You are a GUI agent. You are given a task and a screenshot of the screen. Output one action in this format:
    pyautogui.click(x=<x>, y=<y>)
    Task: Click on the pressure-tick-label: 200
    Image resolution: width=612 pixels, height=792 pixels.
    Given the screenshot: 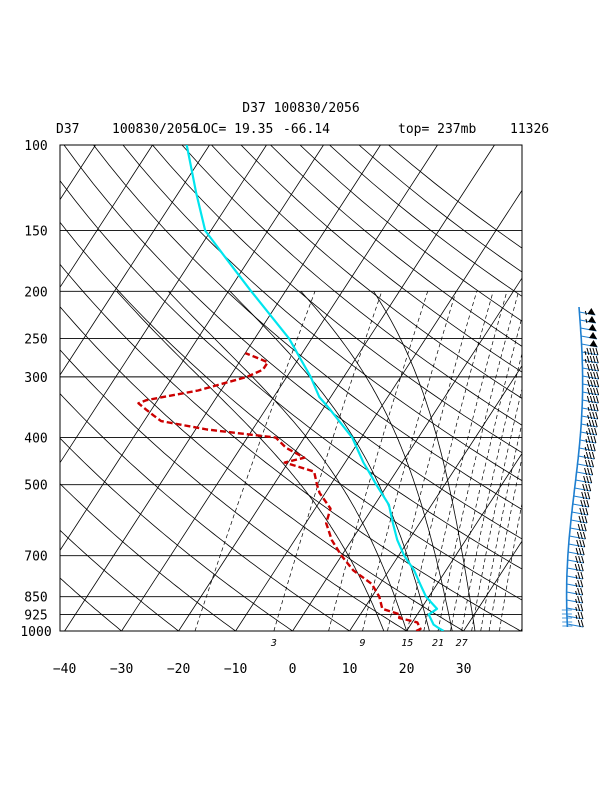 What is the action you would take?
    pyautogui.click(x=35, y=292)
    